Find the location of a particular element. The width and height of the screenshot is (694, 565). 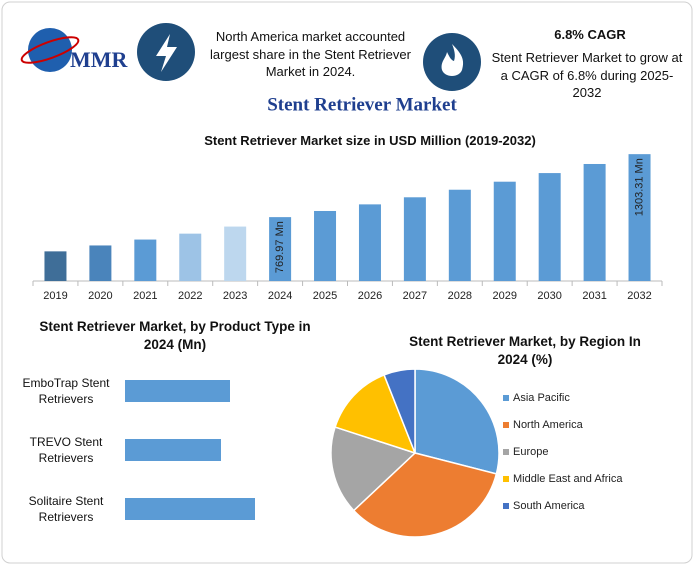

highlight-2-title: 6.8% CAGR is located at coordinates (590, 34).